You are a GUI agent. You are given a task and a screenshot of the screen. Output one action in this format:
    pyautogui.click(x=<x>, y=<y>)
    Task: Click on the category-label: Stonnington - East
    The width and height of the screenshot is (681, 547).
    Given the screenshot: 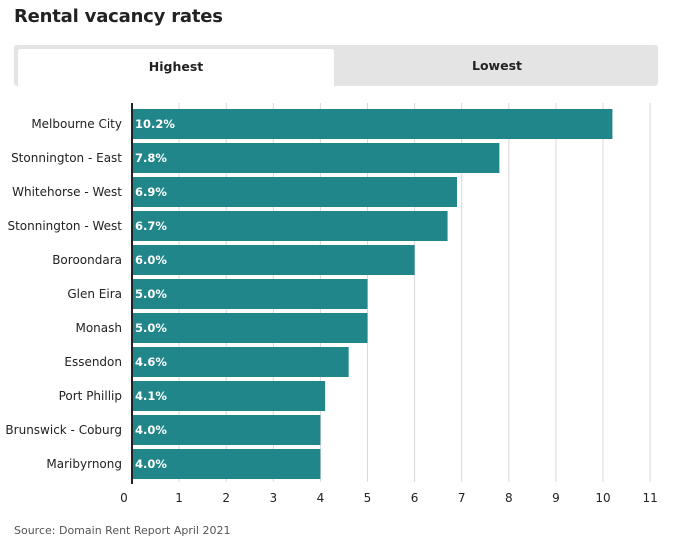 What is the action you would take?
    pyautogui.click(x=66, y=158)
    